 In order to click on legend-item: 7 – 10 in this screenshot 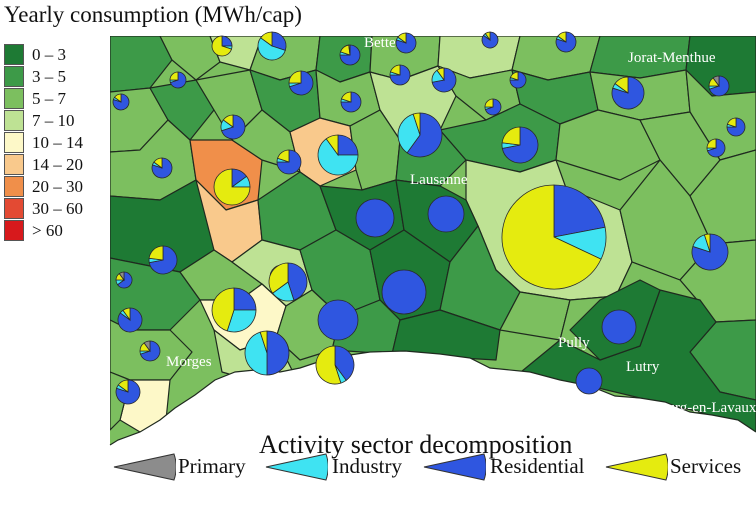, I will do `click(59, 121)`.